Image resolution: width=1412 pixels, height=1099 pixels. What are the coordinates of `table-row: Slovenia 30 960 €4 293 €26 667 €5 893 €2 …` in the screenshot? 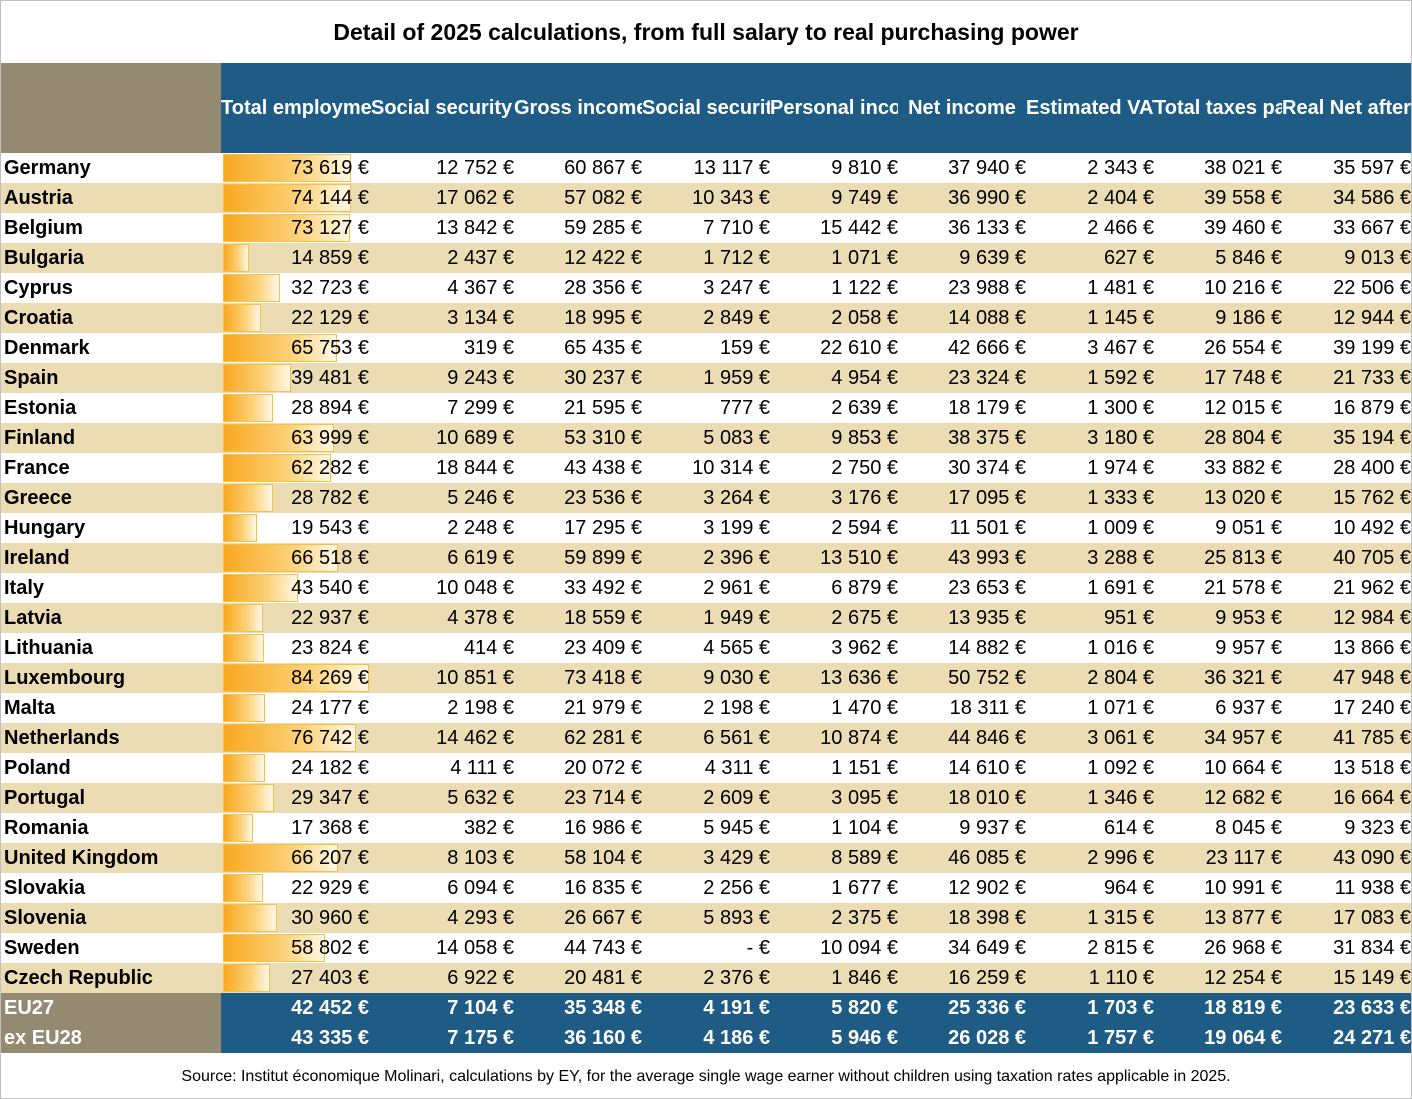 It's located at (706, 918).